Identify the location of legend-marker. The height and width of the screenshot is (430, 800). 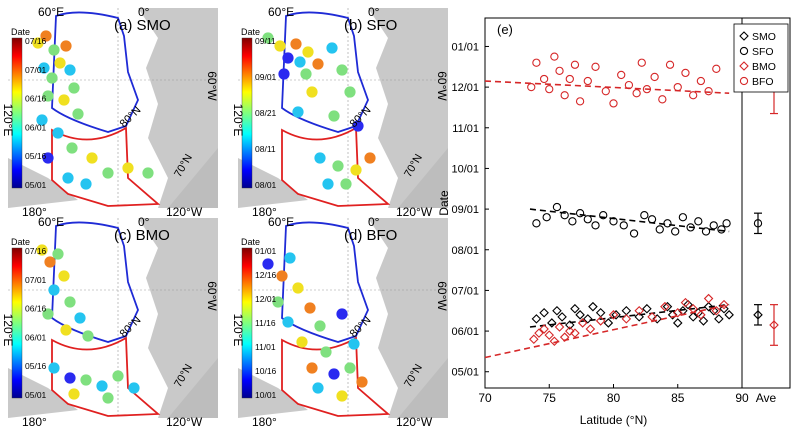
(744, 81).